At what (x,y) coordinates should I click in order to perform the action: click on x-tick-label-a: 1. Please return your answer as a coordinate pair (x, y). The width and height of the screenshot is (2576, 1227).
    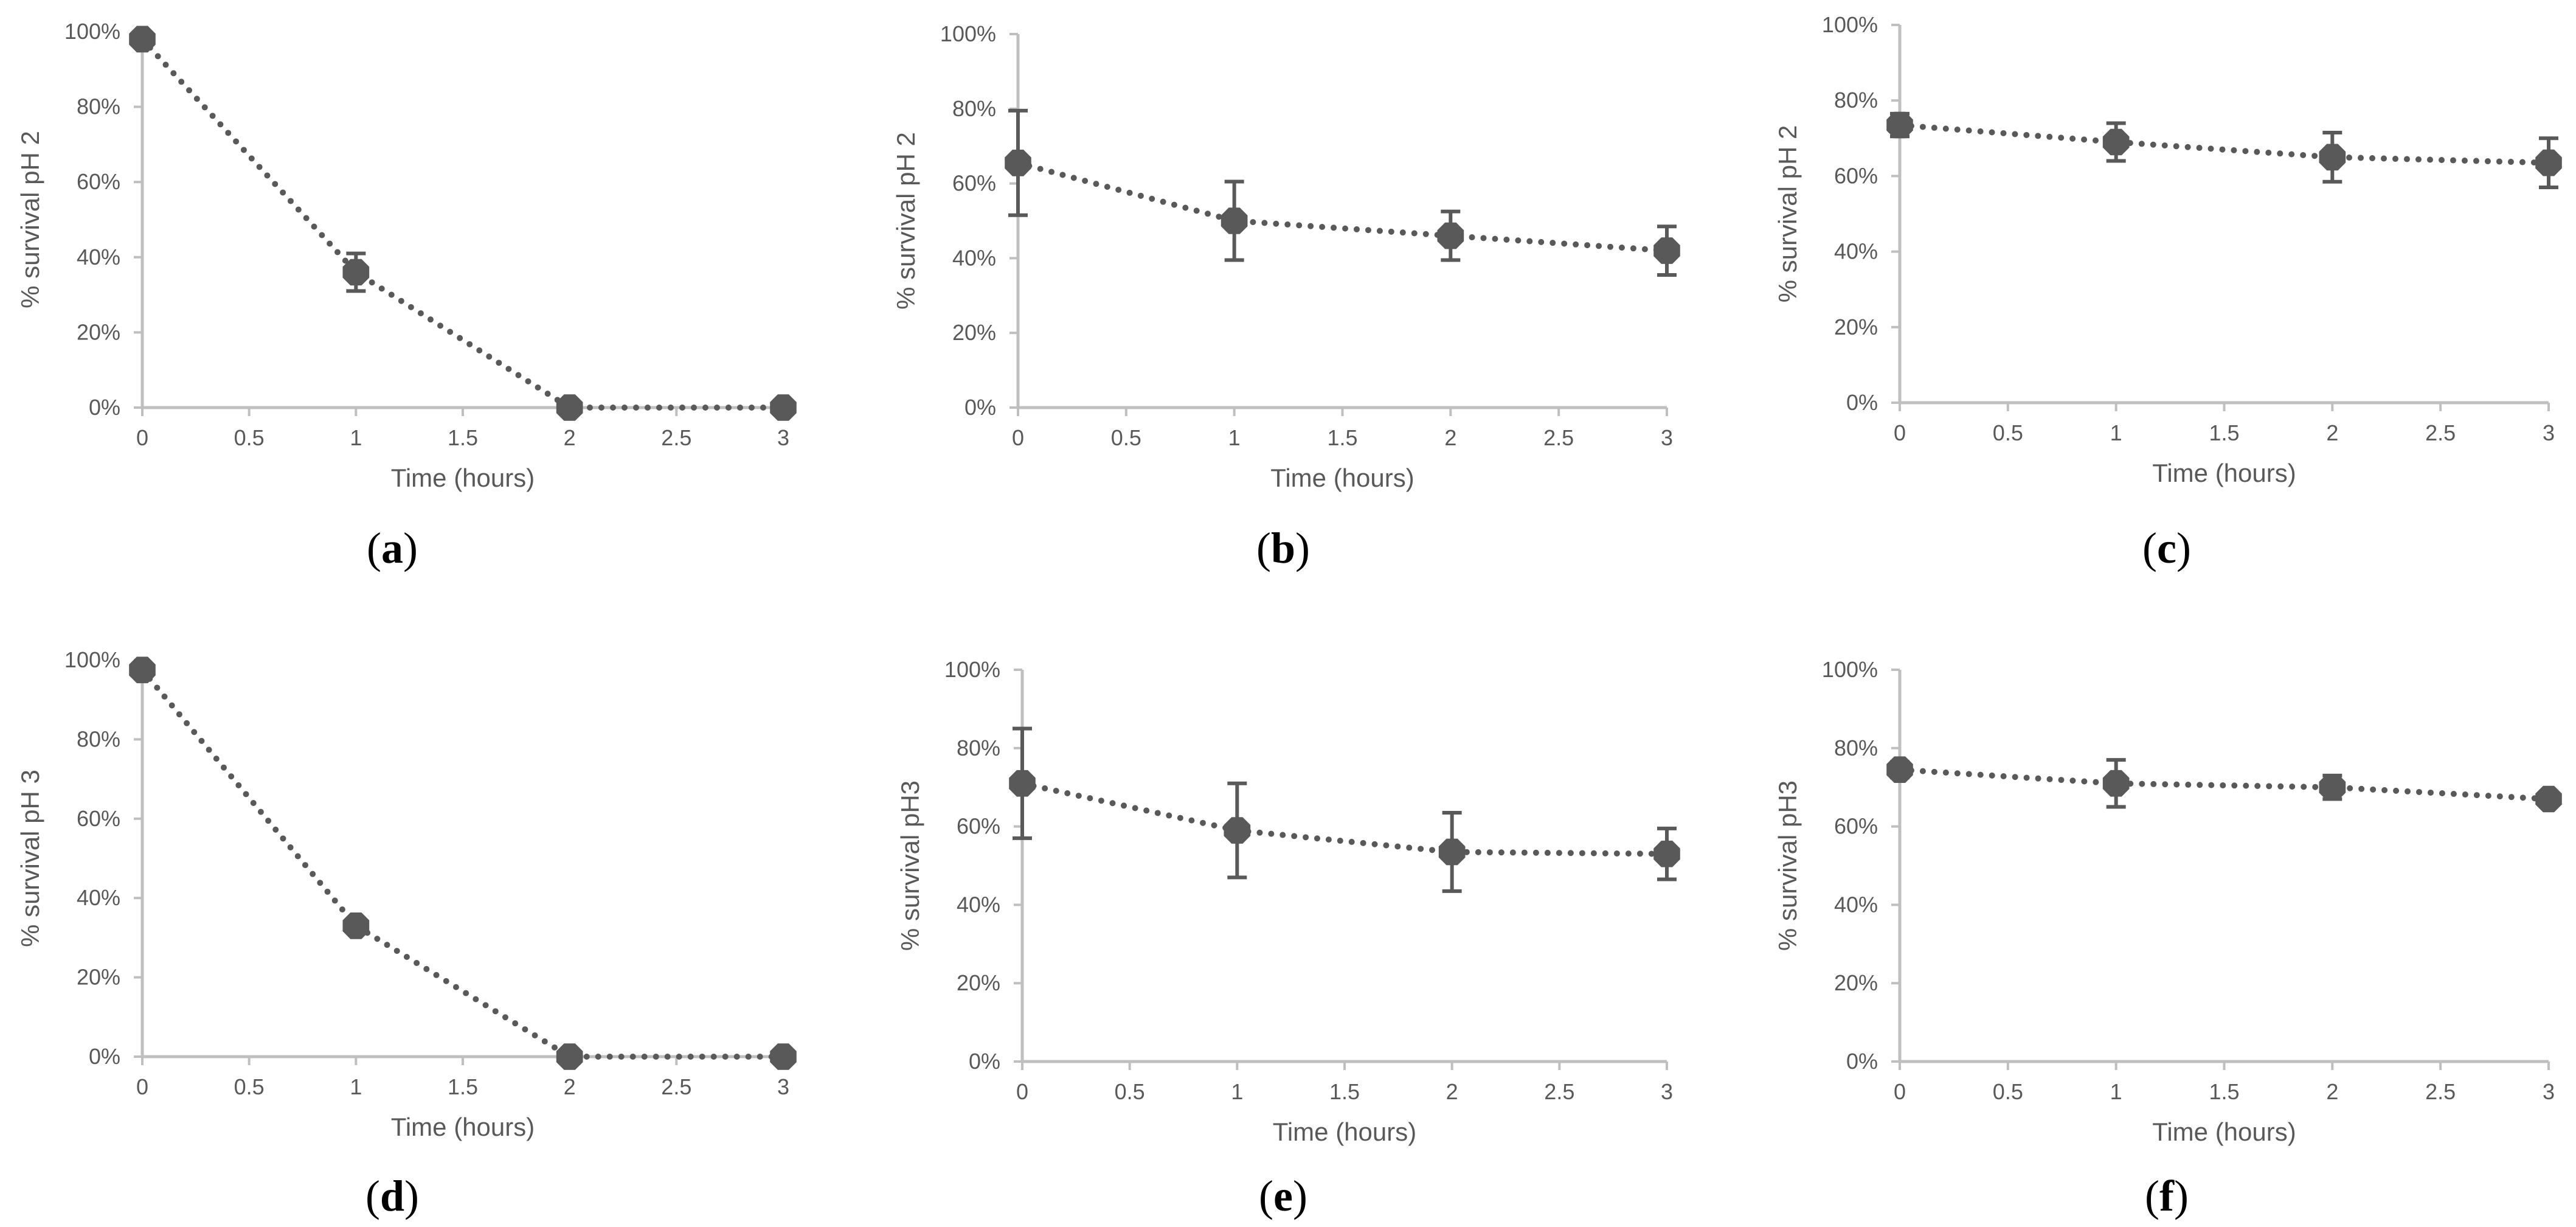
    Looking at the image, I should click on (356, 437).